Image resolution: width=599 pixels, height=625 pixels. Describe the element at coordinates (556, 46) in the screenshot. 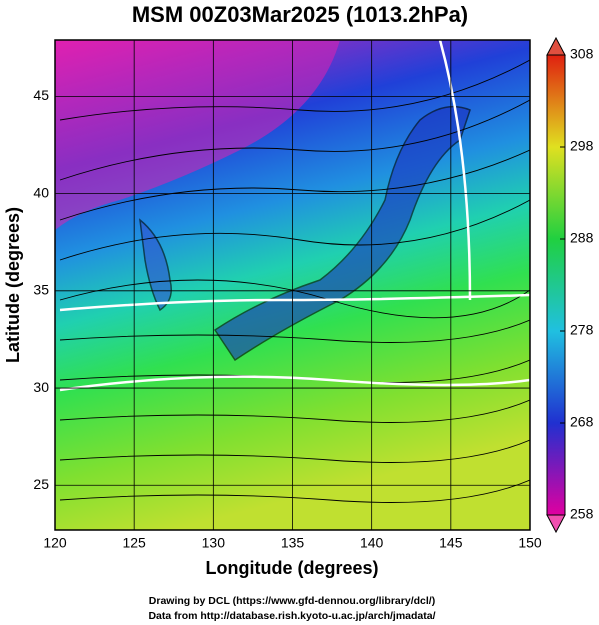

I see `colorbar-max-arrow` at that location.